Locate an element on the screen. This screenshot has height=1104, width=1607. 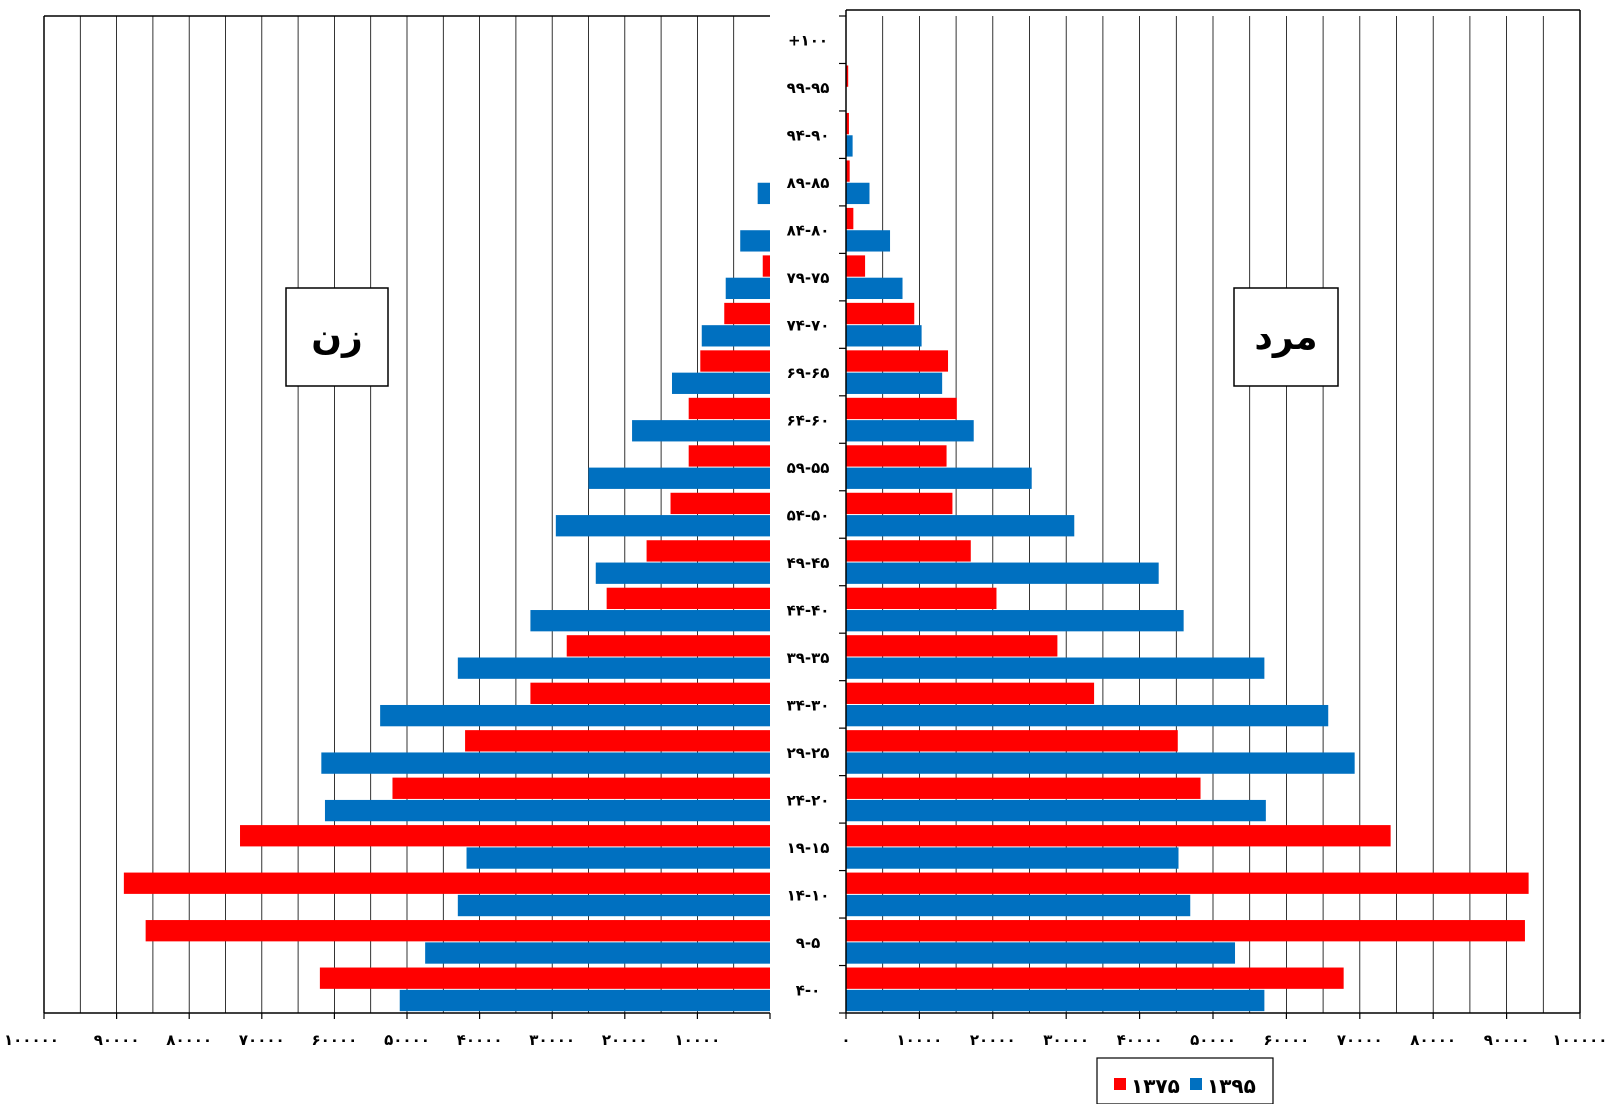
legend: ۱۳۷۵ ۱۳۹۵ is located at coordinates (1185, 1080).